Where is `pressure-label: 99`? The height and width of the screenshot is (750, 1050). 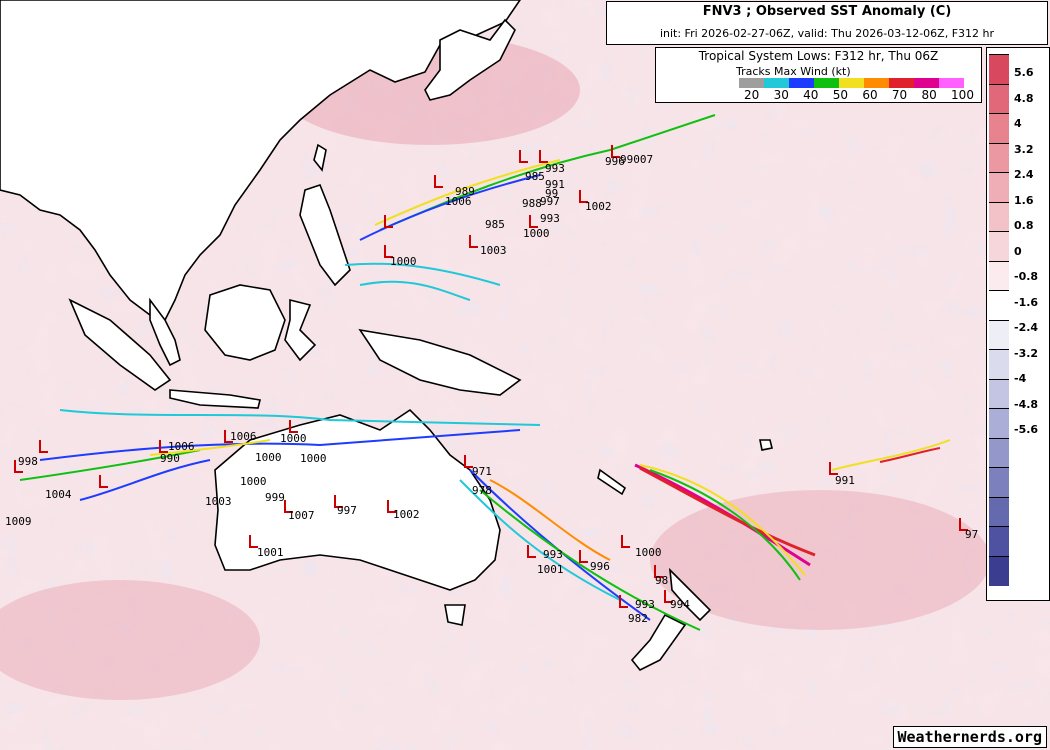
pressure-label: 99 is located at coordinates (551, 193).